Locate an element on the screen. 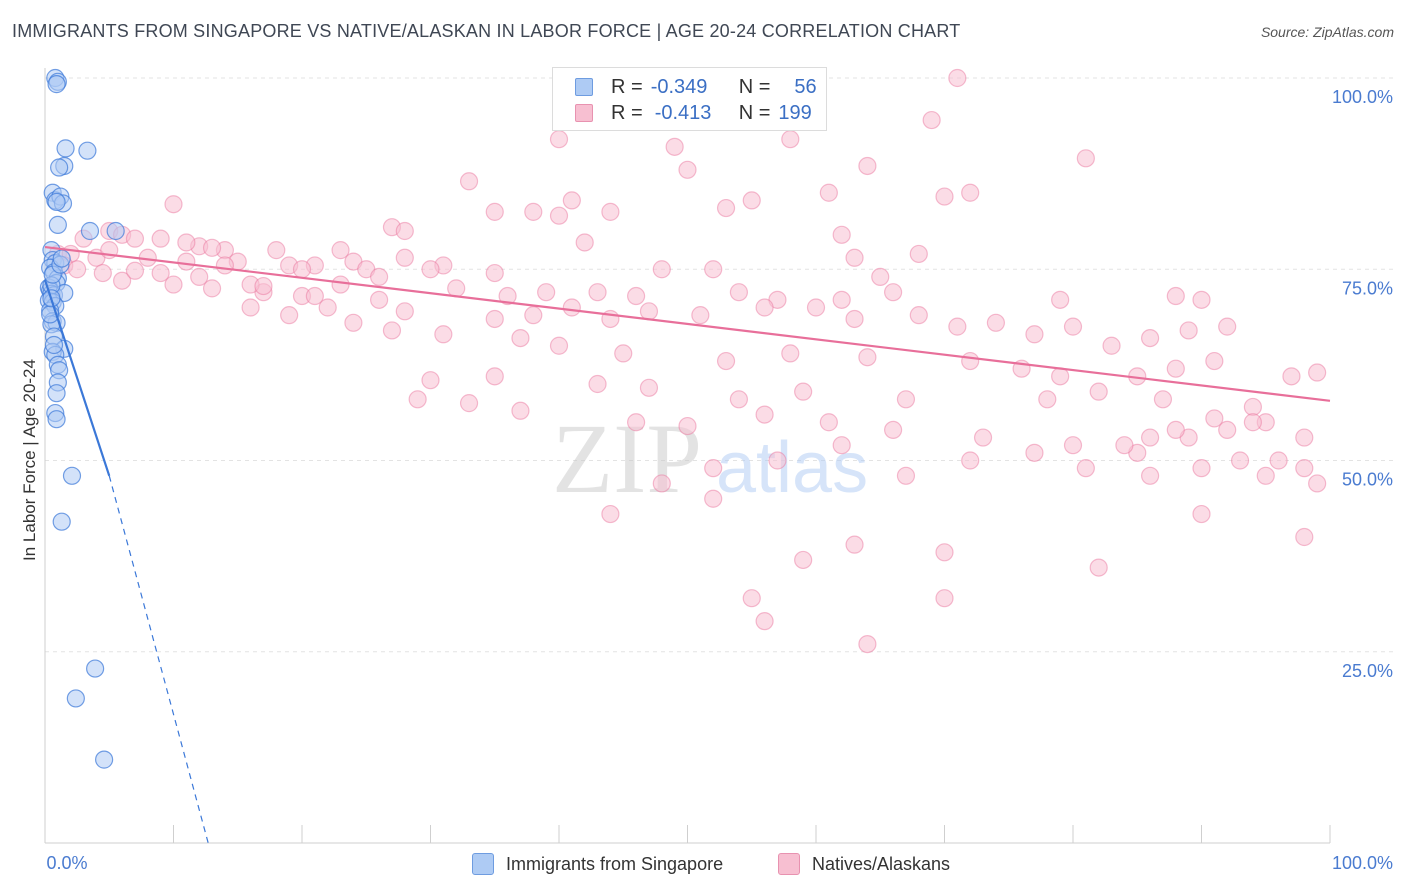 The height and width of the screenshot is (892, 1406). legend-item-singapore: Immigrants from Singapore is located at coordinates (597, 864).